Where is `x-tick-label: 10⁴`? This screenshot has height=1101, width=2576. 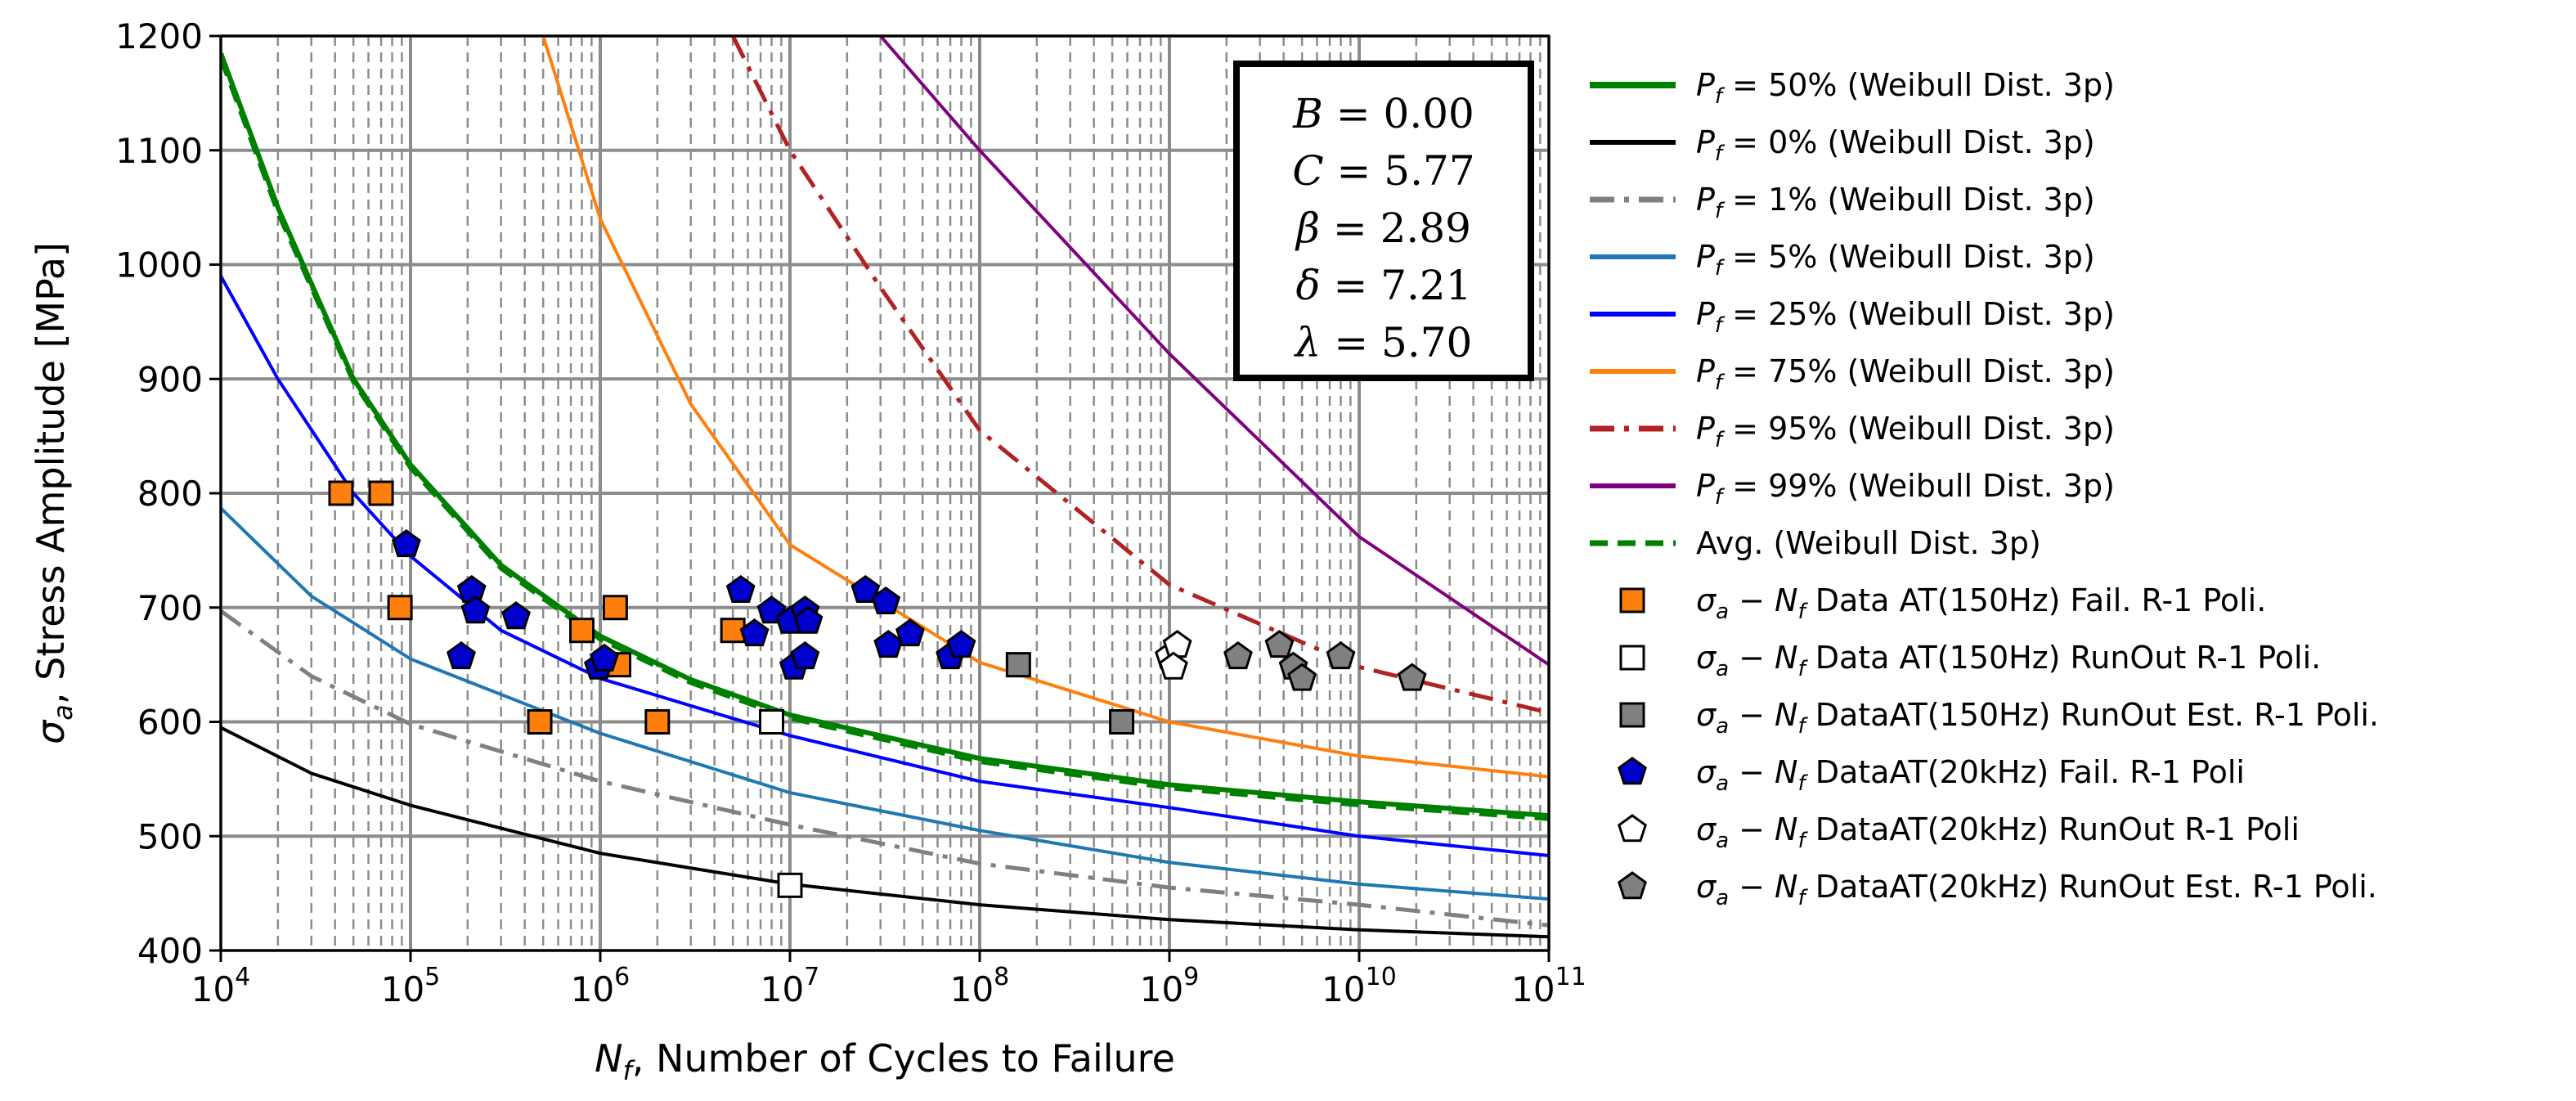
x-tick-label: 10⁴ is located at coordinates (221, 986).